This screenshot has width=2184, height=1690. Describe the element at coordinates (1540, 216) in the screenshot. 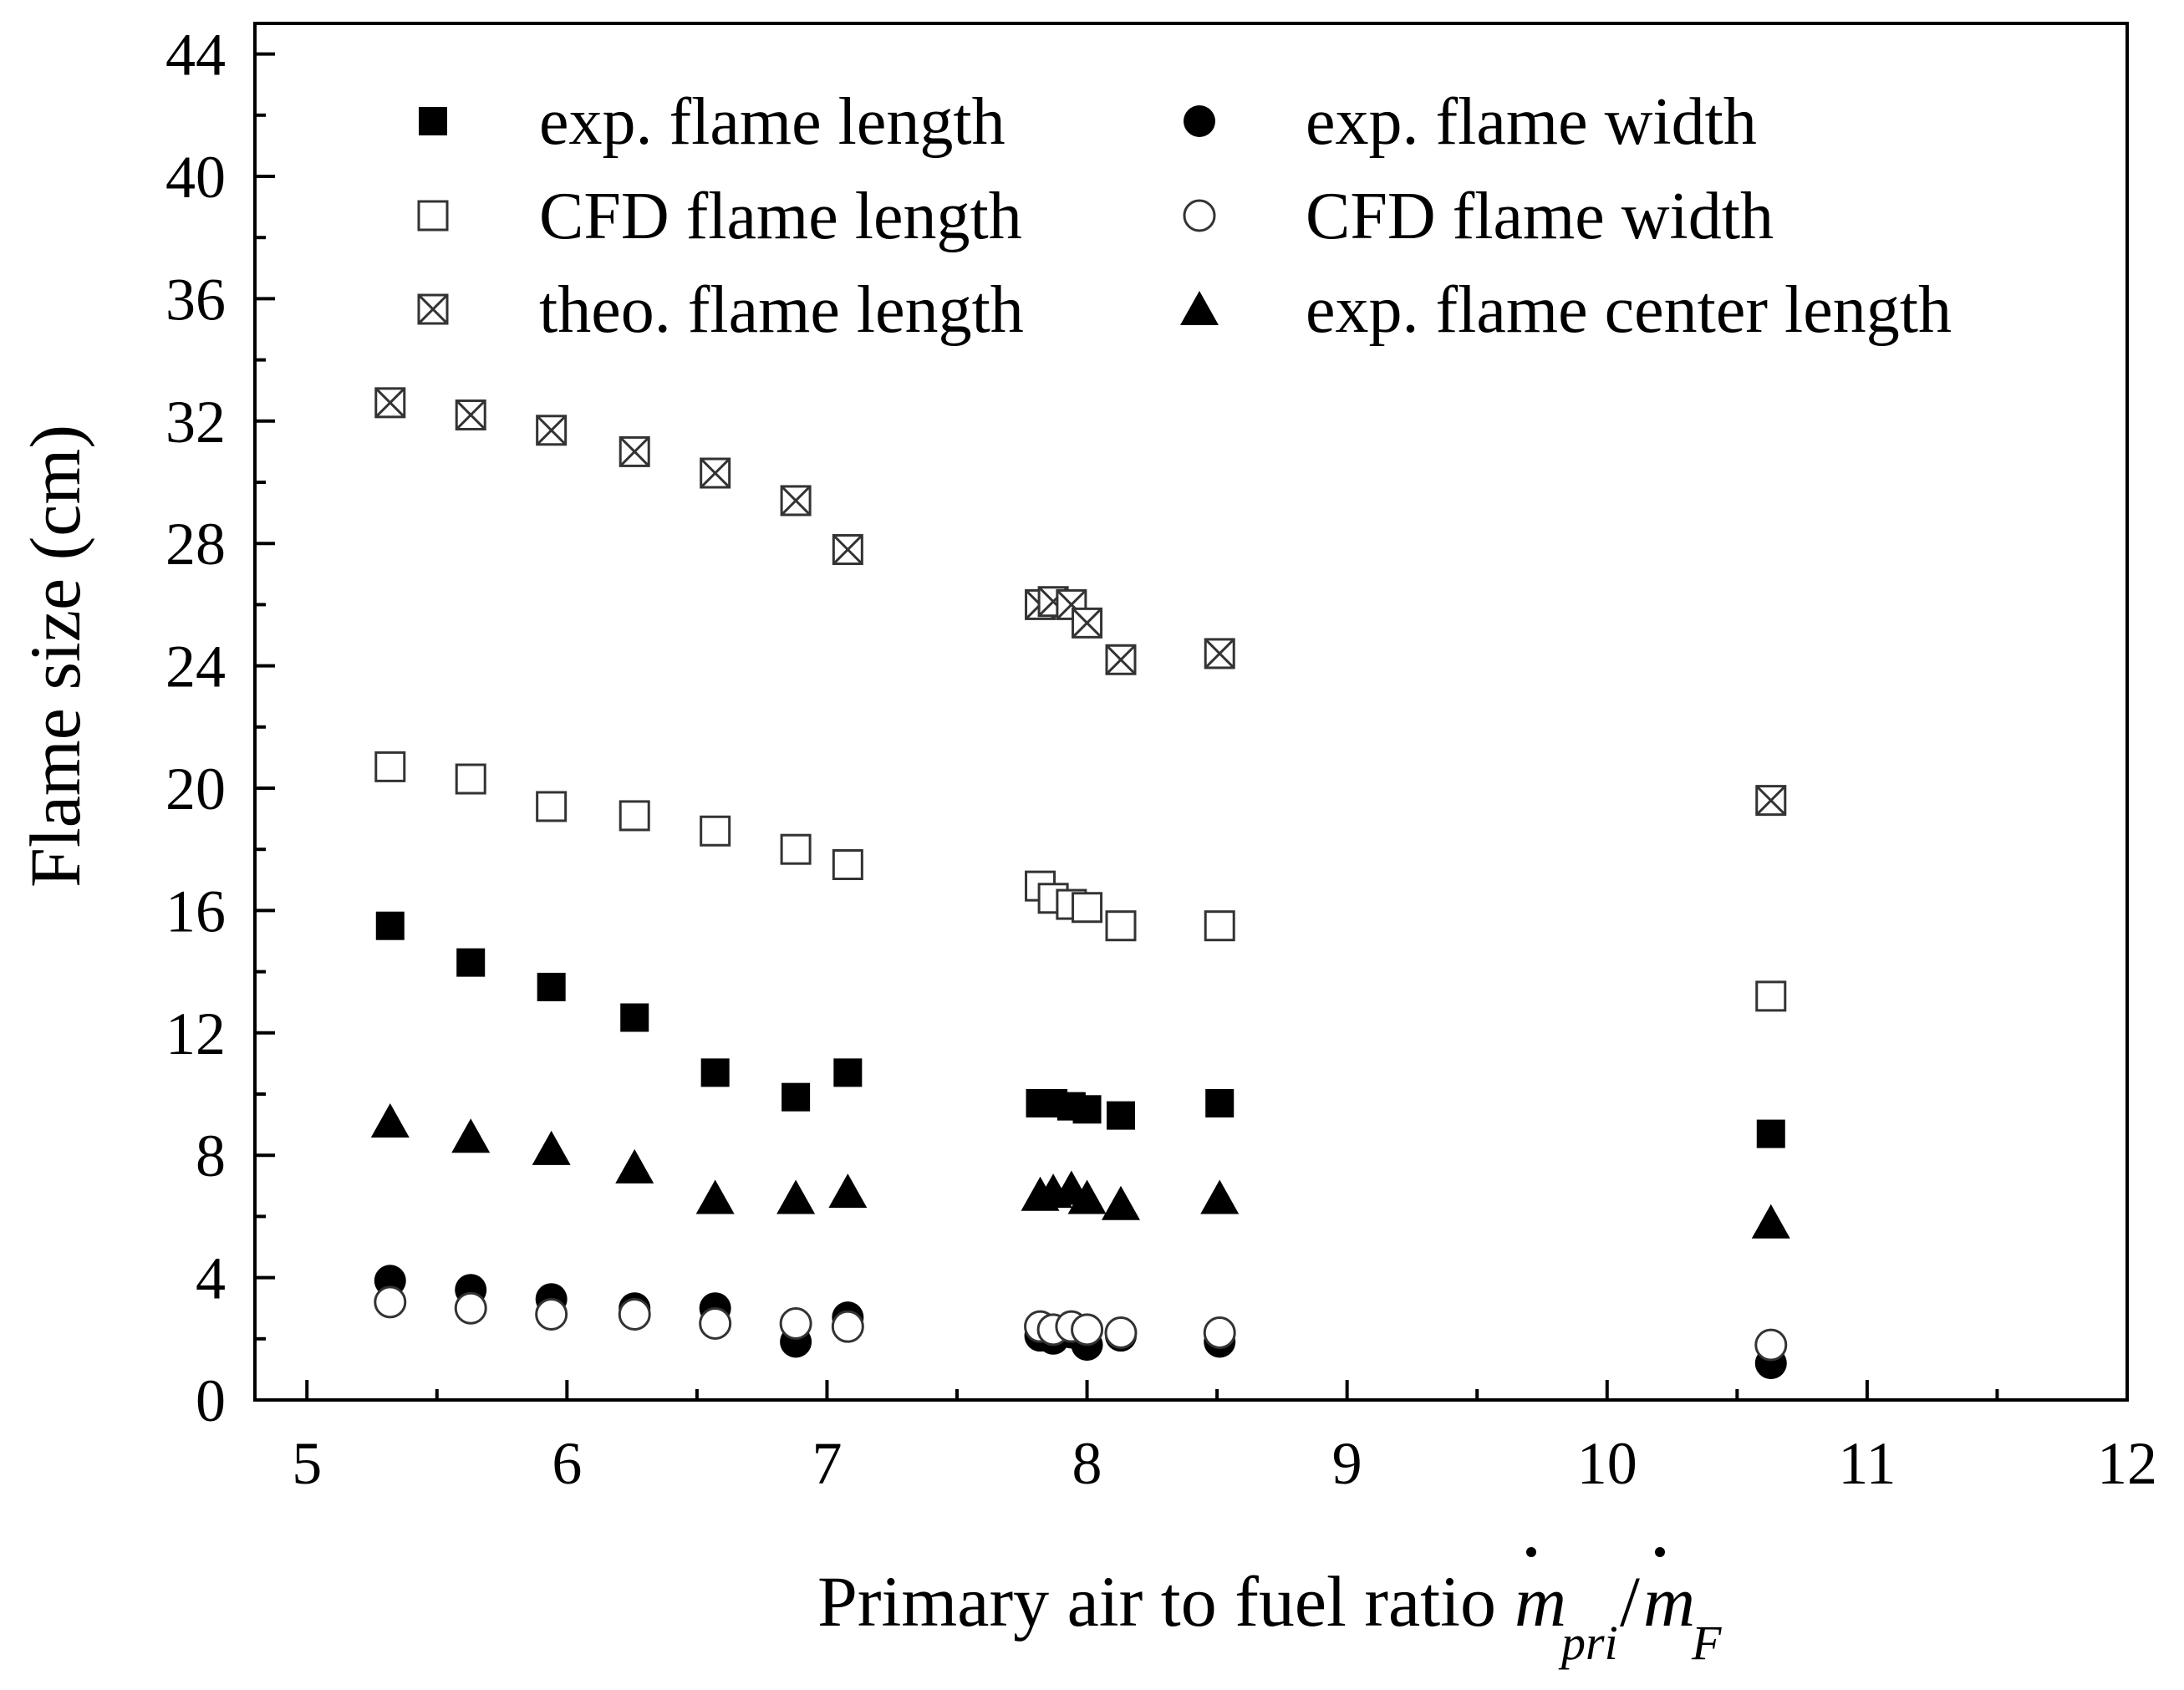

I see `legend-label: CFD flame width` at that location.